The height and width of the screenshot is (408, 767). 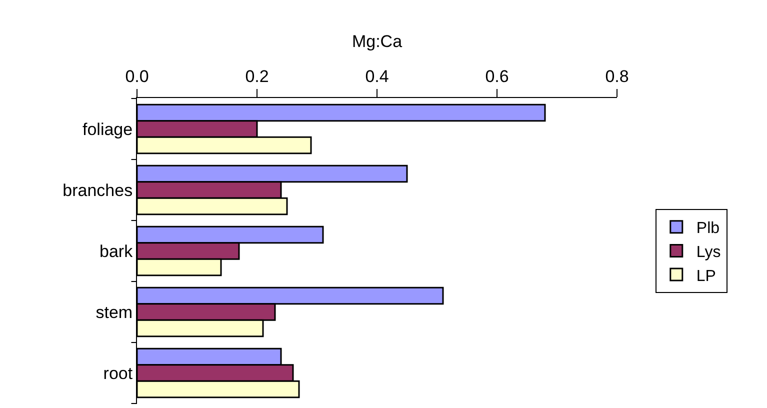 What do you see at coordinates (377, 41) in the screenshot?
I see `x-axis-title: Mg:Ca` at bounding box center [377, 41].